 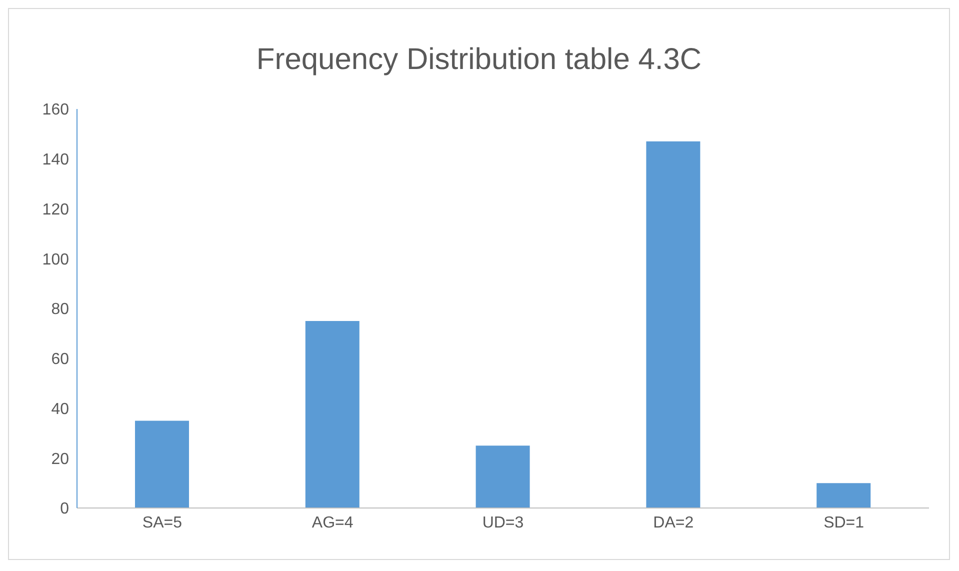 I want to click on chart-title: Frequency Distribution table 4.3C, so click(x=479, y=60).